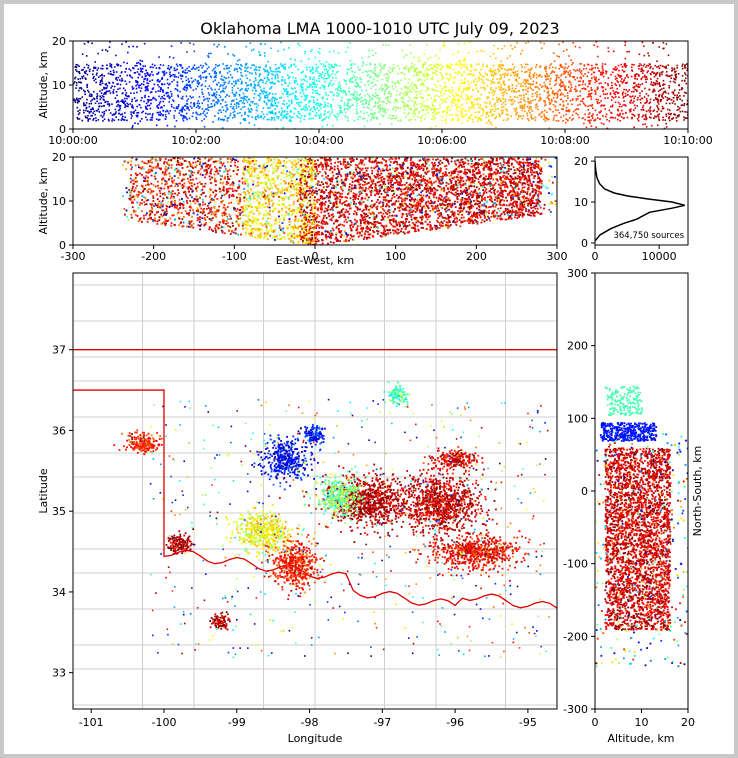  What do you see at coordinates (59, 673) in the screenshot?
I see `plan-view-ytick: 33` at bounding box center [59, 673].